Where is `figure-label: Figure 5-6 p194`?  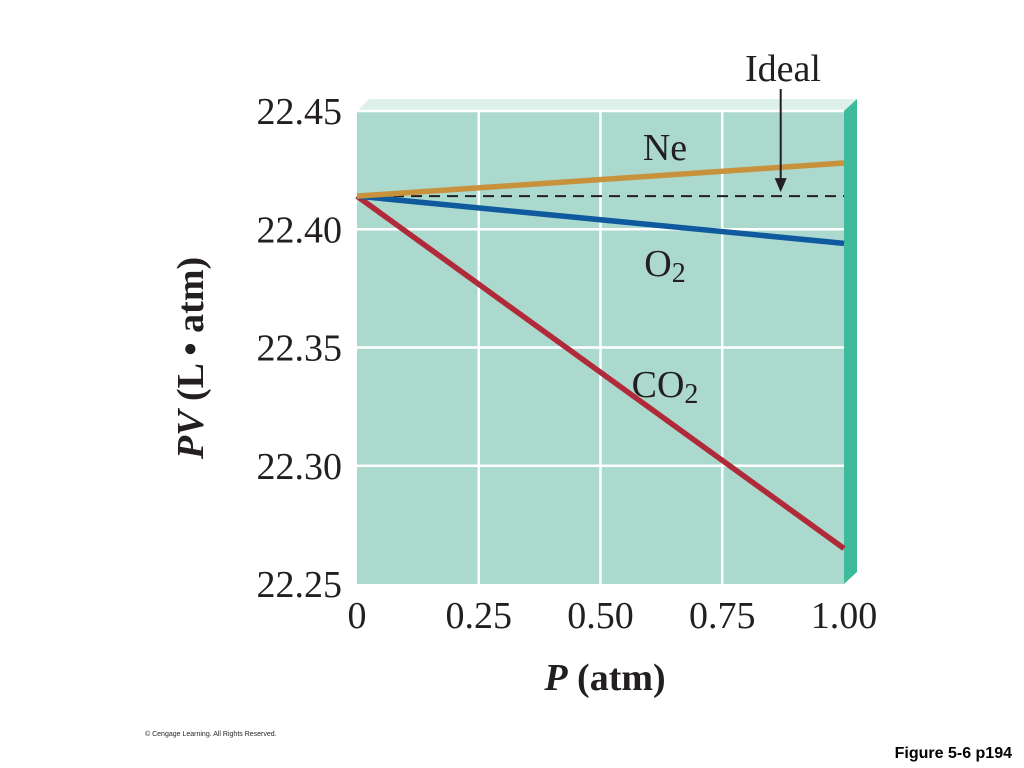
figure-label: Figure 5-6 p194 is located at coordinates (953, 753).